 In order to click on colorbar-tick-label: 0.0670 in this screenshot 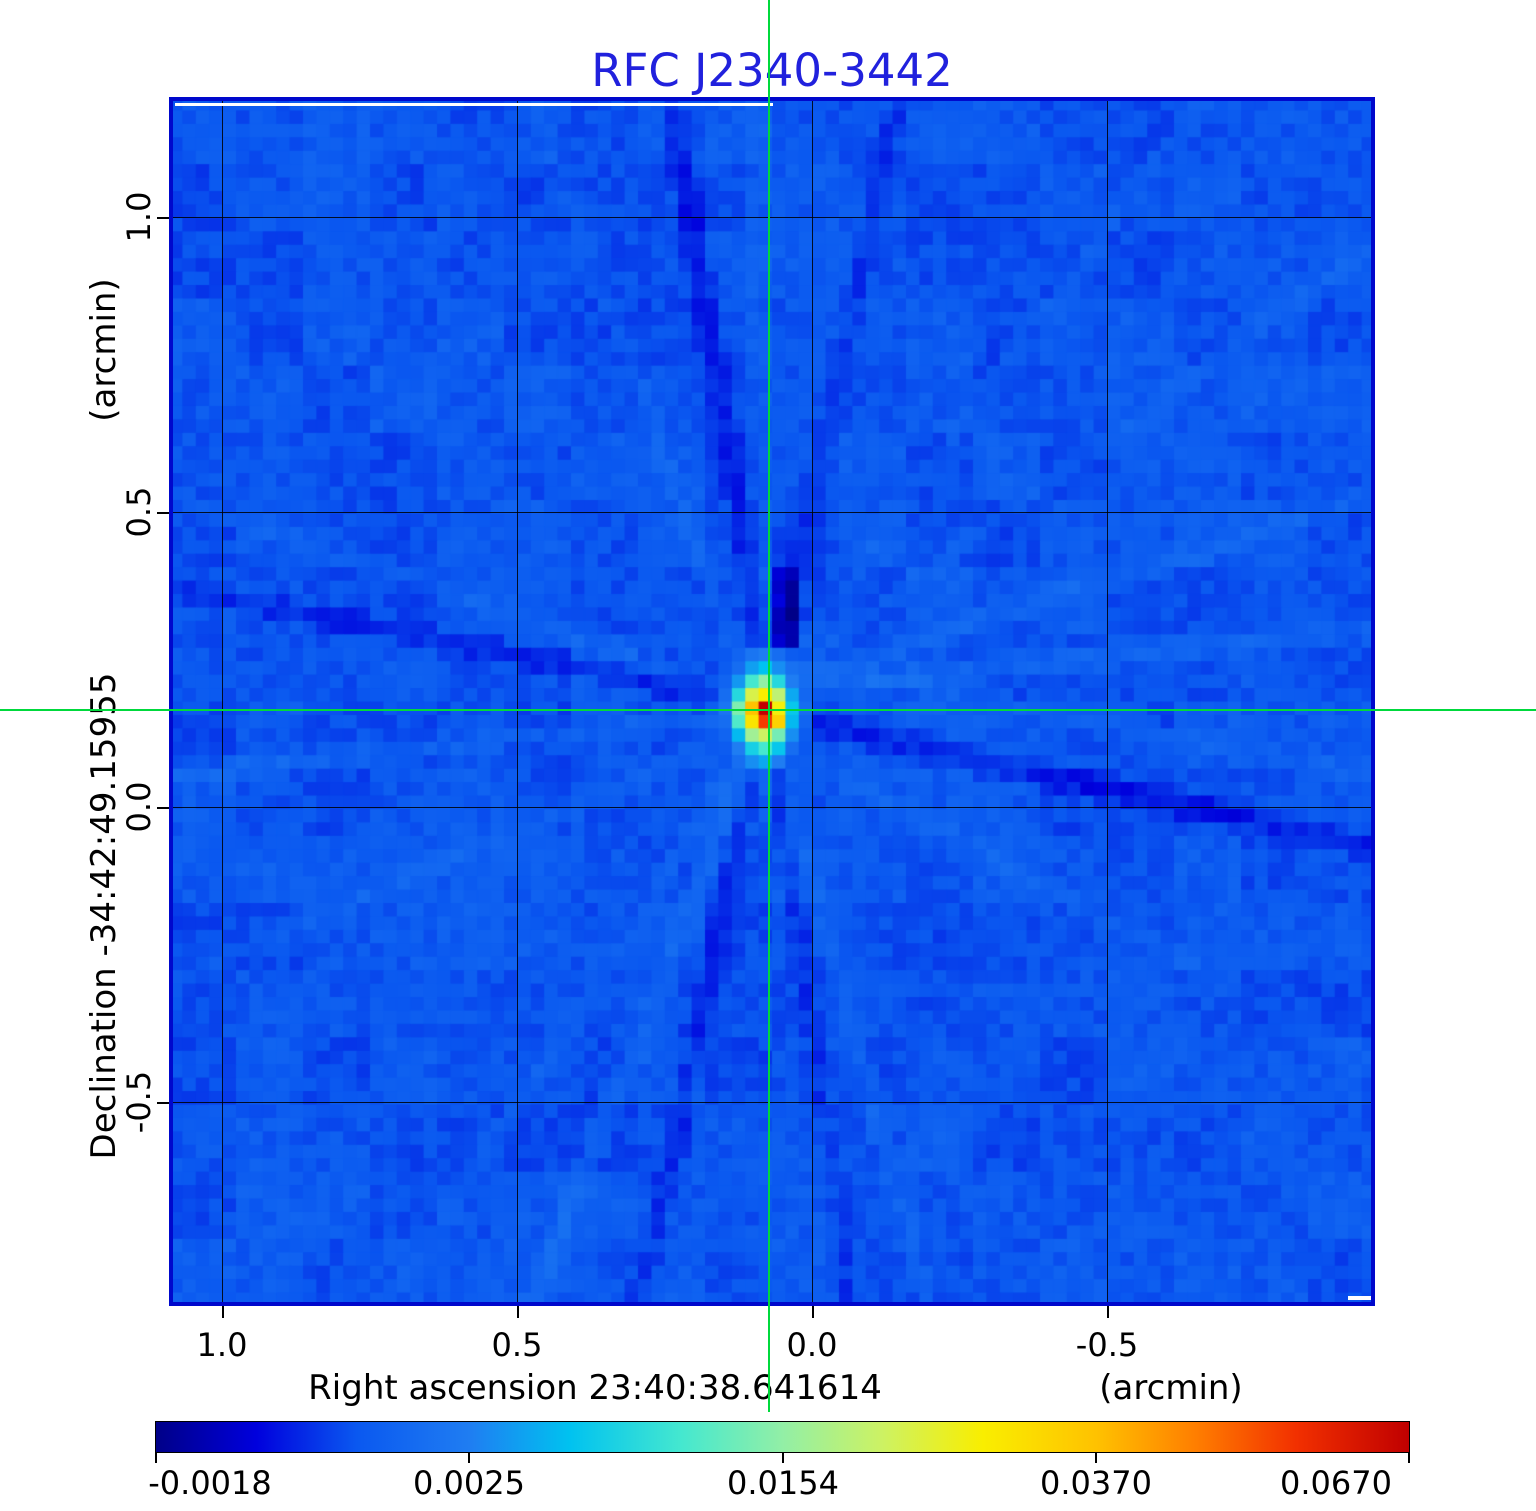, I will do `click(1336, 1483)`.